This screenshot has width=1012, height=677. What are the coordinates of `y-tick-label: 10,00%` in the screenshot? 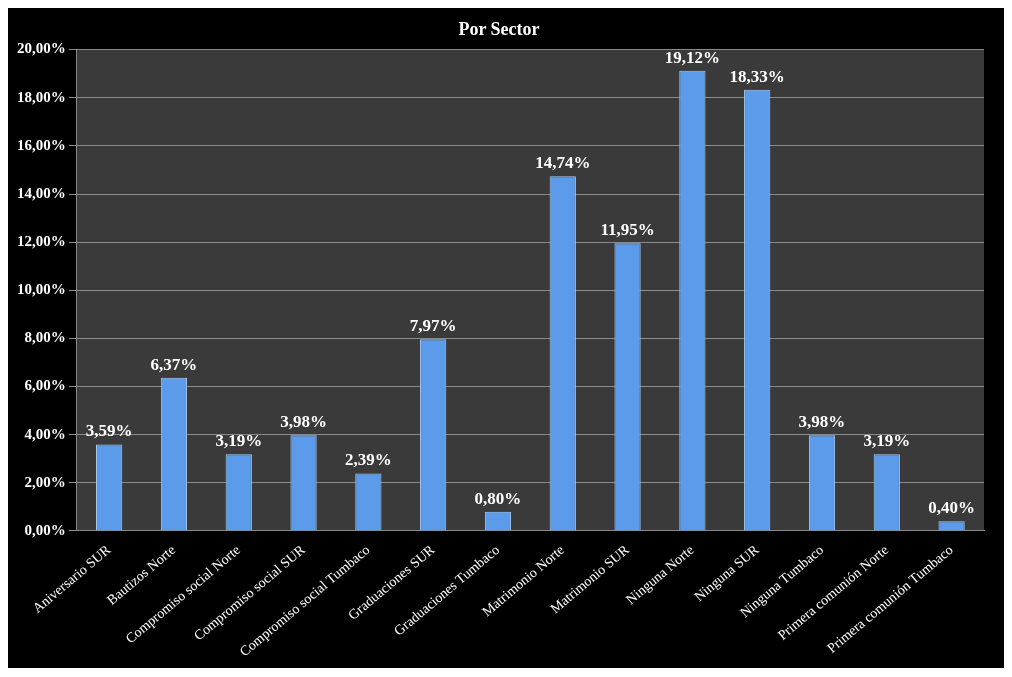 It's located at (41, 289).